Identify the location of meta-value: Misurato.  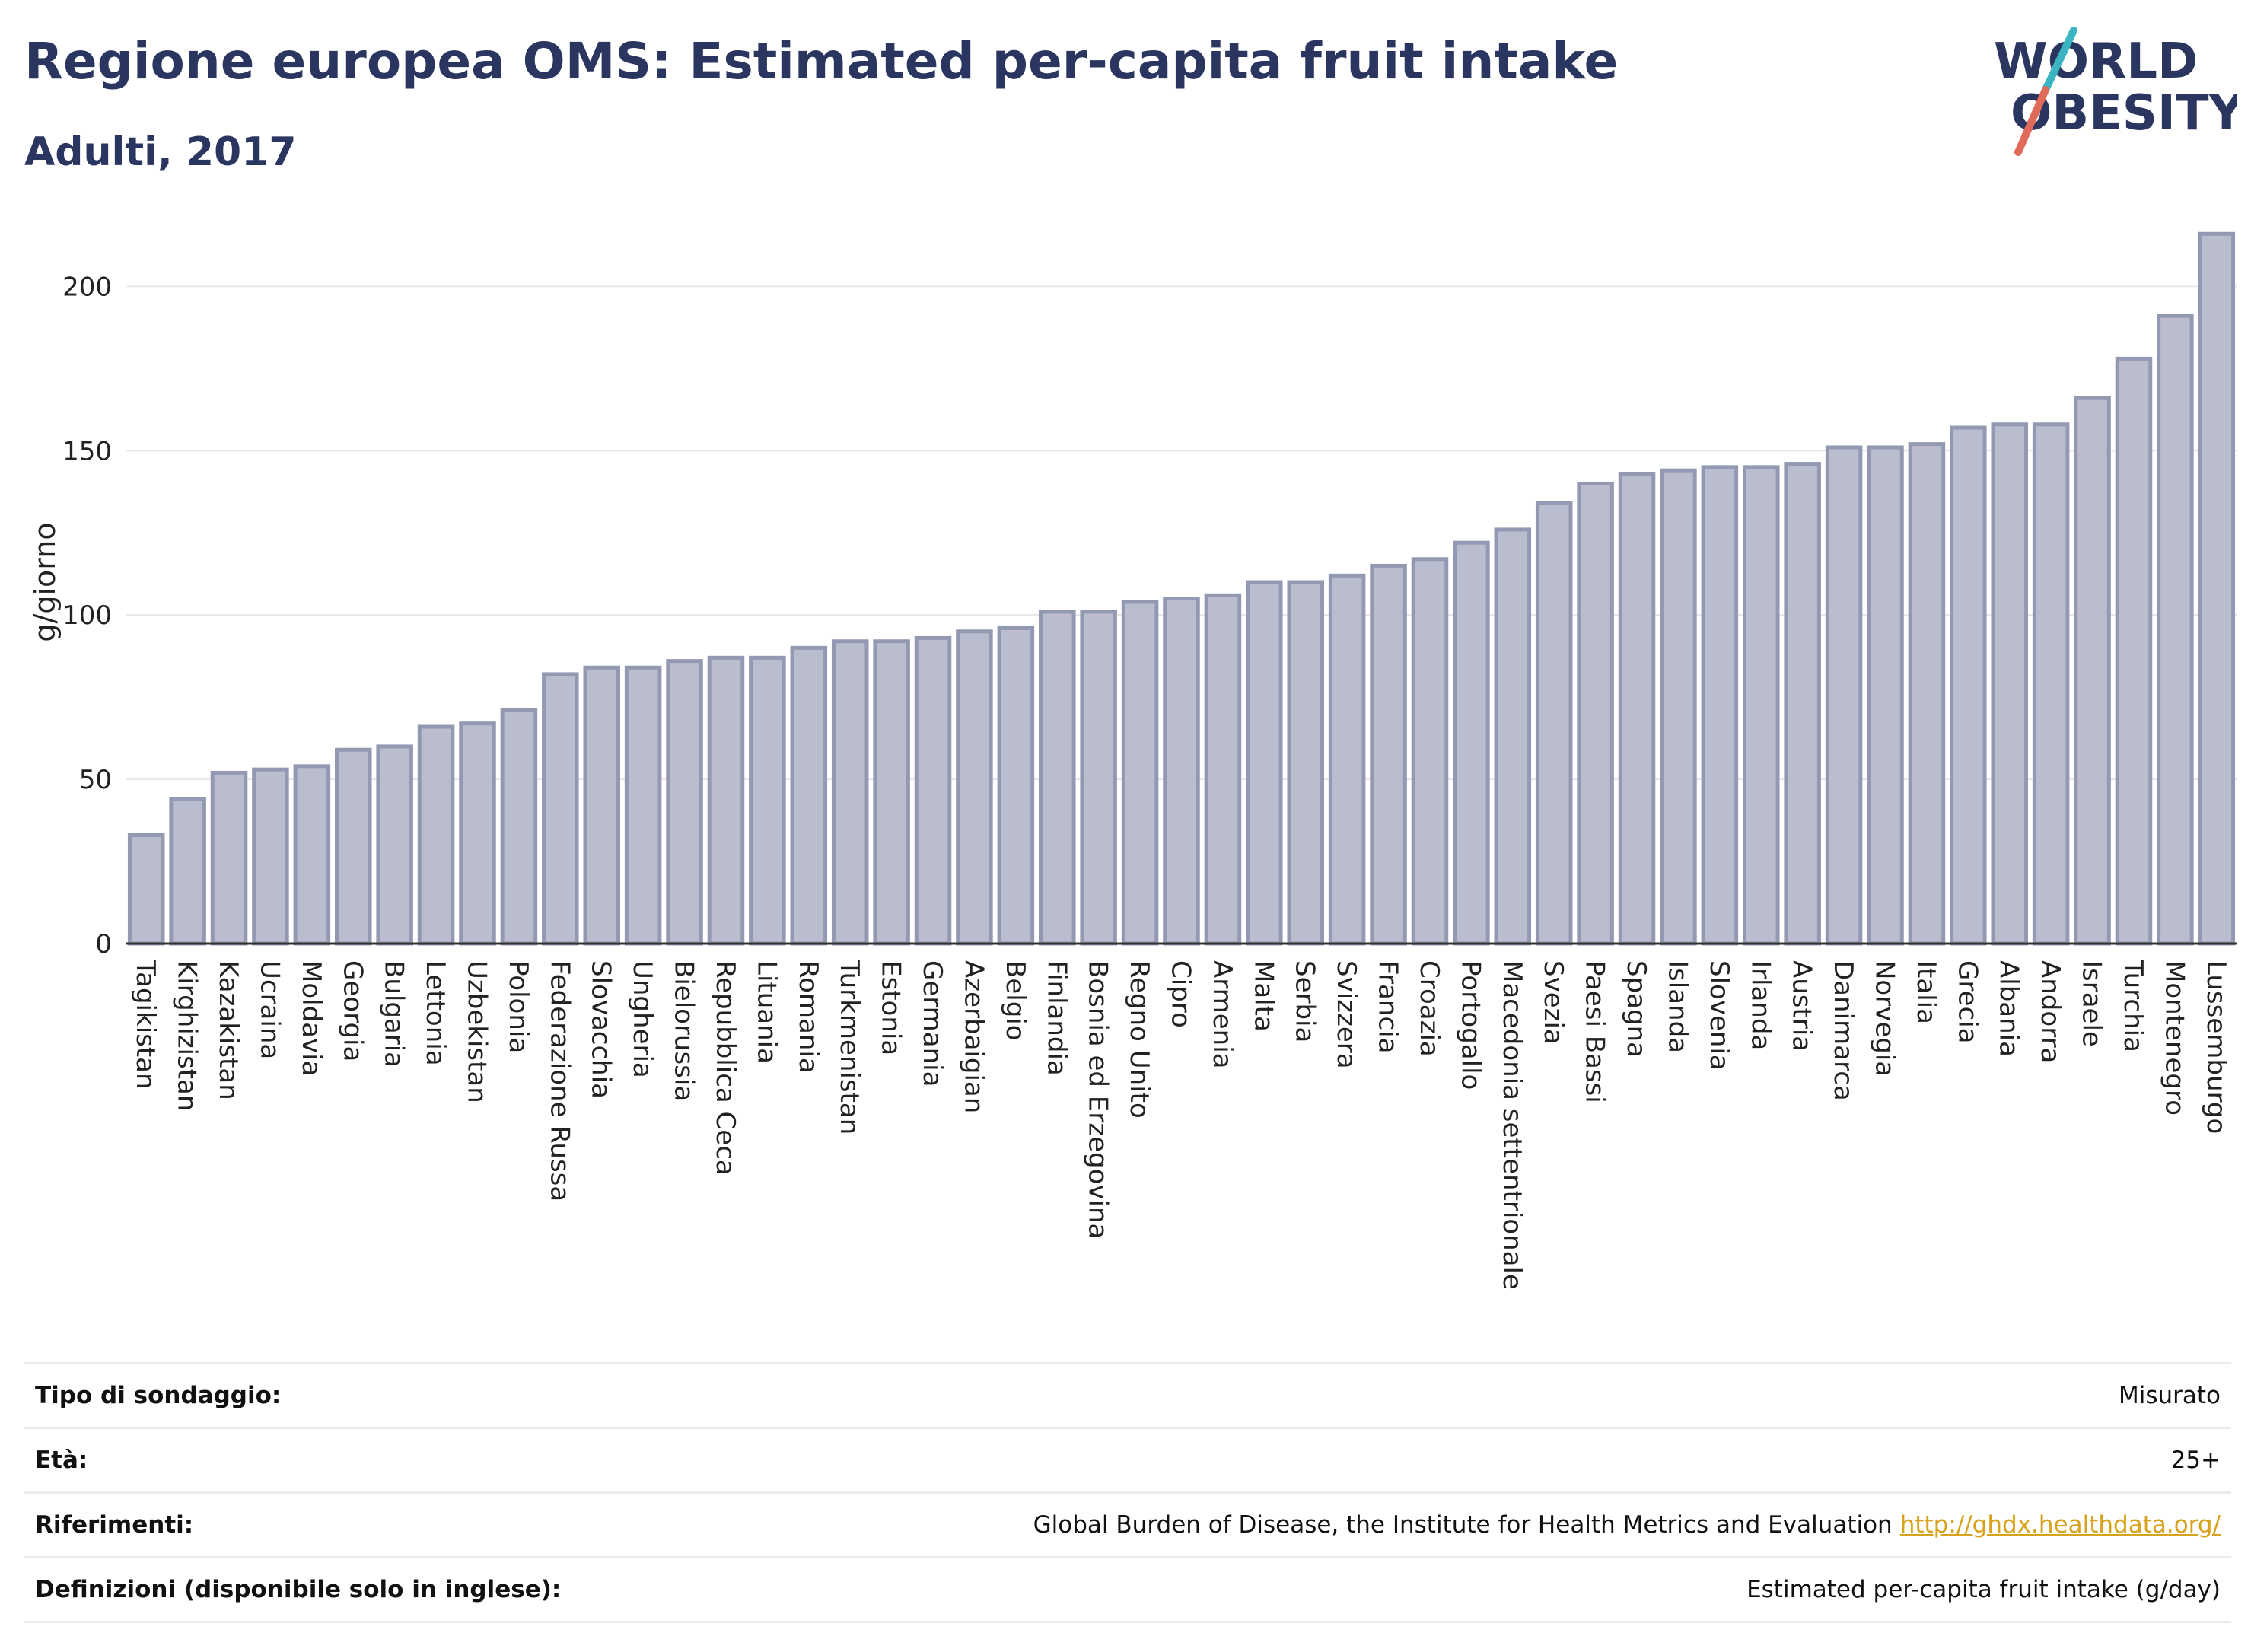
(2169, 1395).